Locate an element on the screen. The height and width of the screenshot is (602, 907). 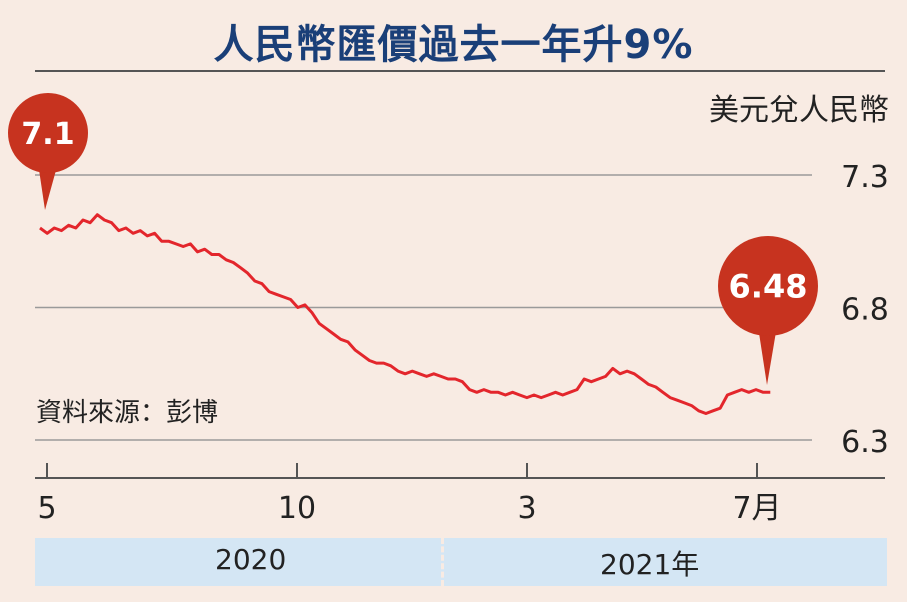
y-tick-label: 6.3 is located at coordinates (865, 442).